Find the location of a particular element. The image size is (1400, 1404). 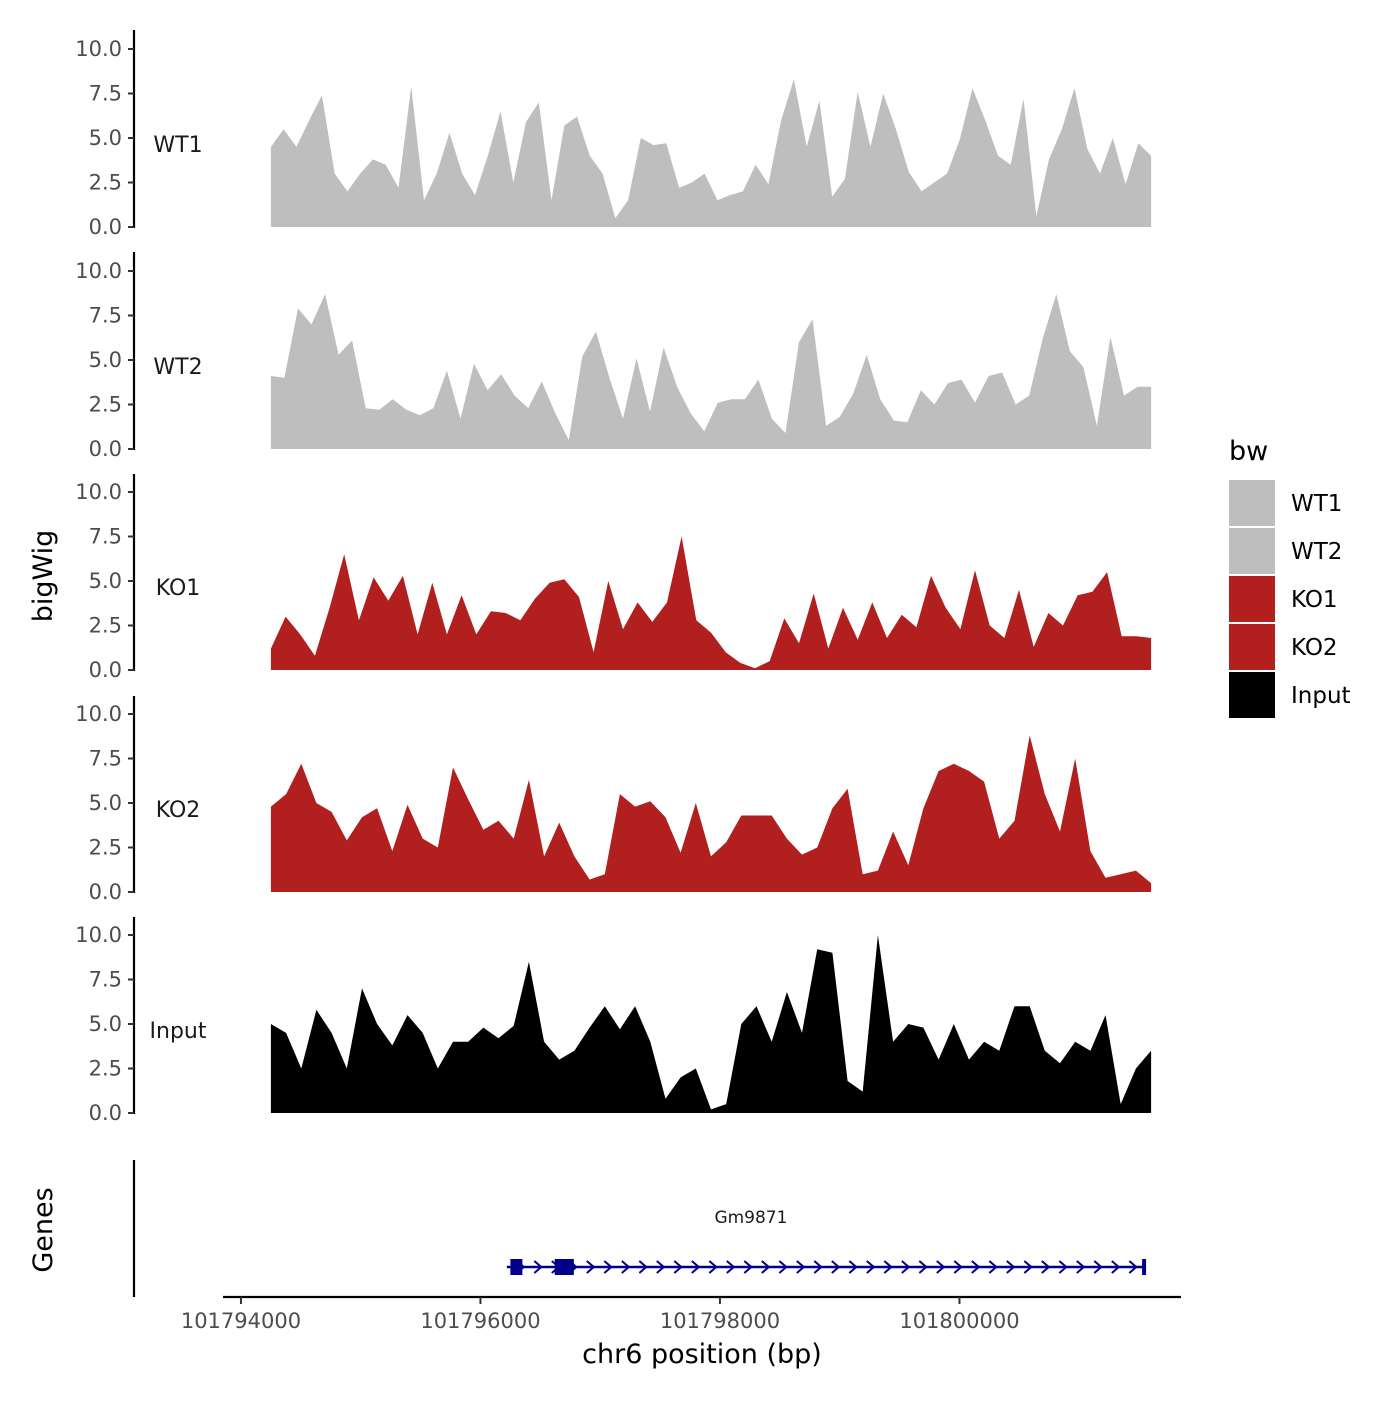

legend-swatch-wt2 is located at coordinates (1252, 551).